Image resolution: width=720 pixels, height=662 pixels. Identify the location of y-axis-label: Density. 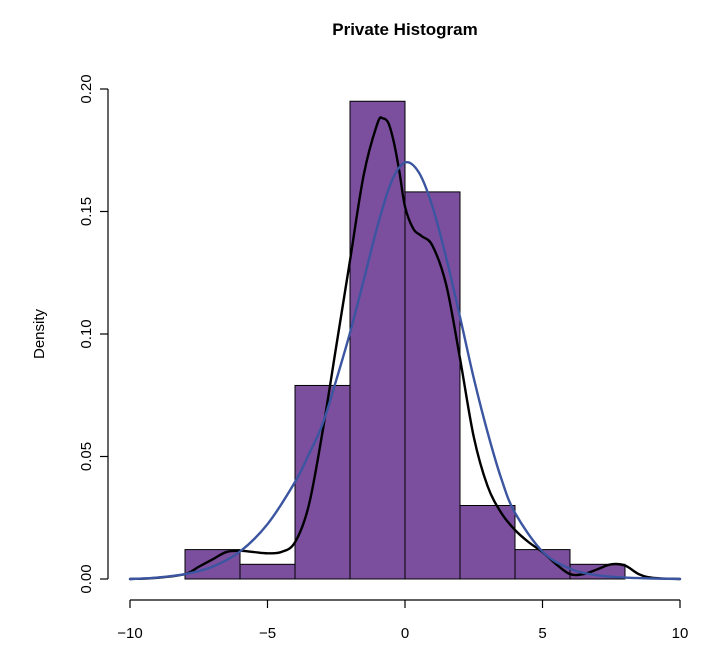
(39, 333).